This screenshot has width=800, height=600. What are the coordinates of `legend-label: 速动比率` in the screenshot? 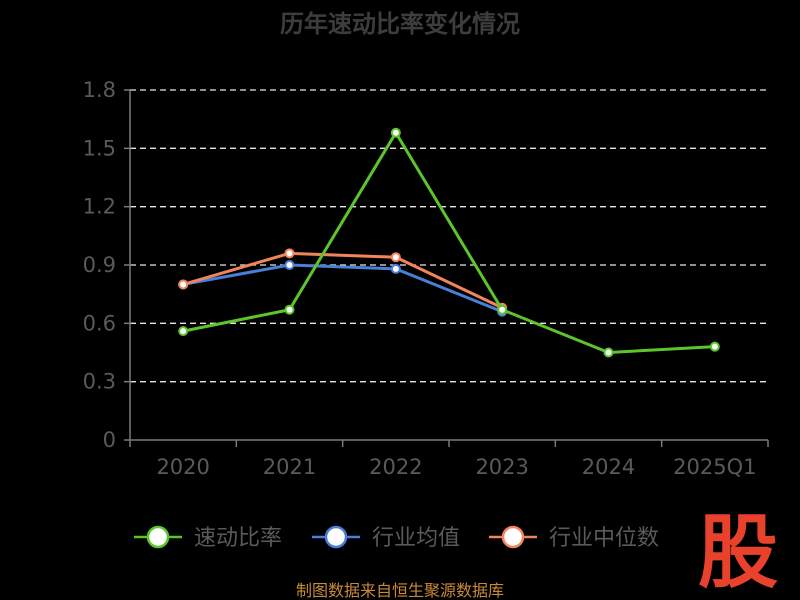 It's located at (238, 538).